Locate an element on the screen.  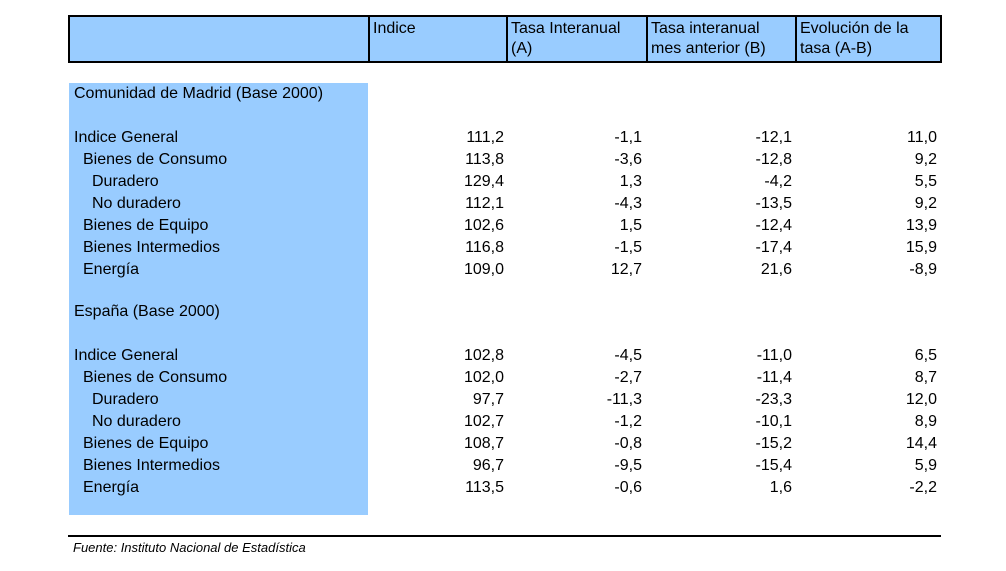
cell-tasa-a: -1,5 is located at coordinates (628, 247).